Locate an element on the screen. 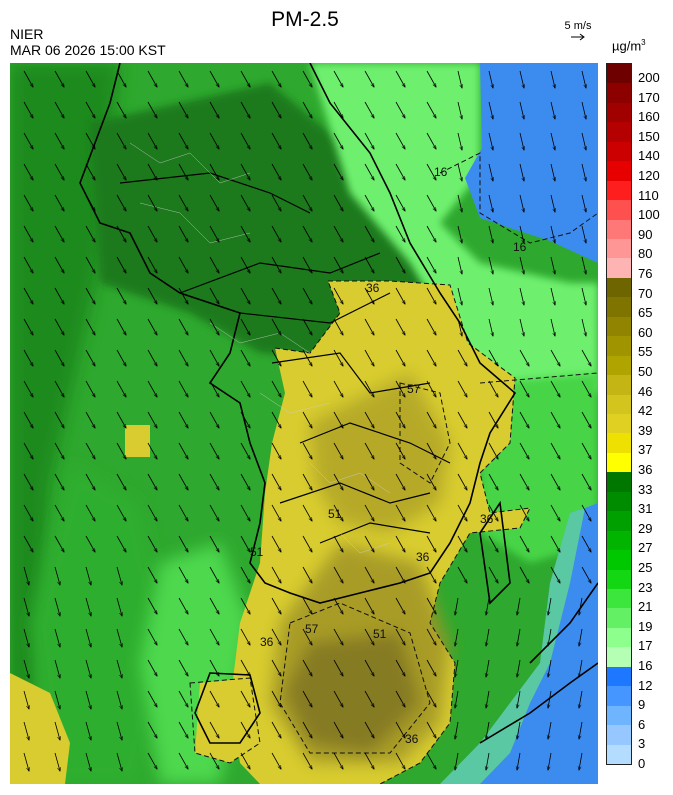 Image resolution: width=673 pixels, height=795 pixels. southwest-sea-zone is located at coordinates (100, 623).